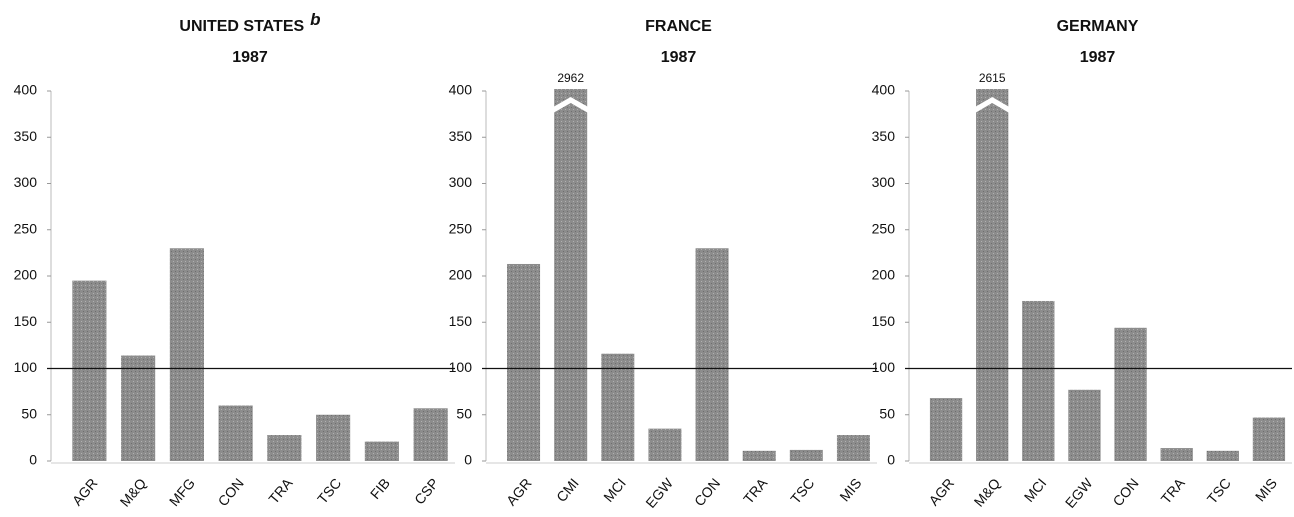 This screenshot has height=517, width=1294. I want to click on chart-title: UNITED STATES b, so click(249, 22).